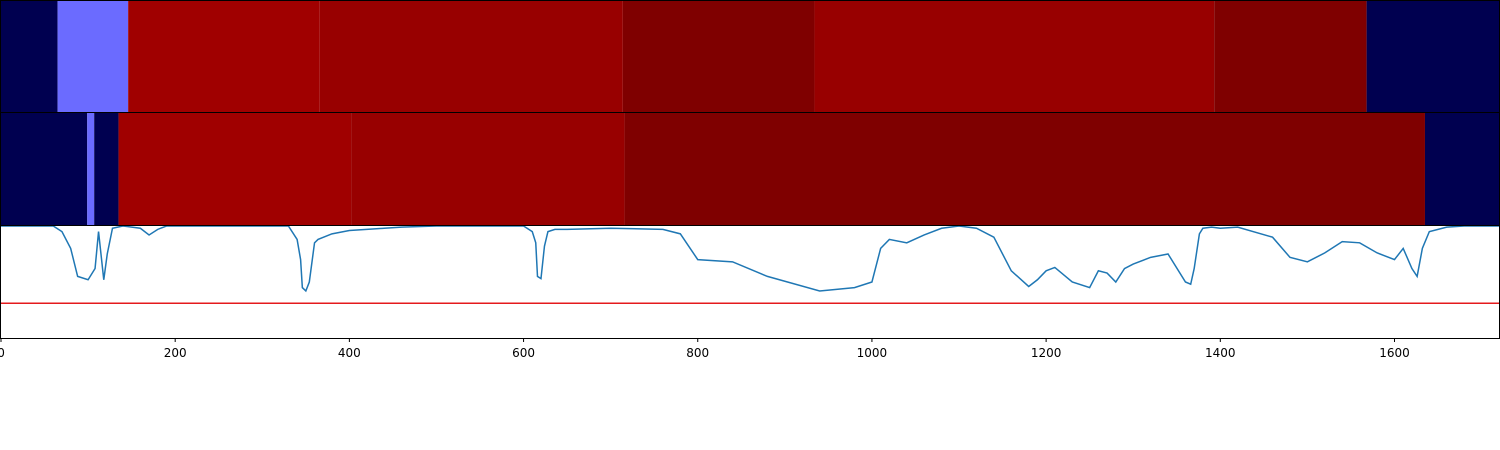 Image resolution: width=1500 pixels, height=450 pixels. What do you see at coordinates (523, 353) in the screenshot?
I see `x-tick-label-600: 600` at bounding box center [523, 353].